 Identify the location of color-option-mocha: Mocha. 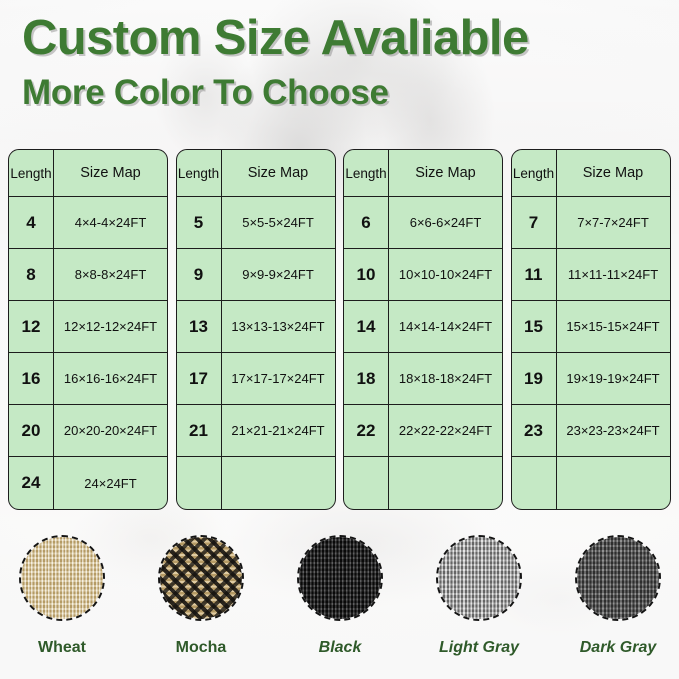
(201, 592).